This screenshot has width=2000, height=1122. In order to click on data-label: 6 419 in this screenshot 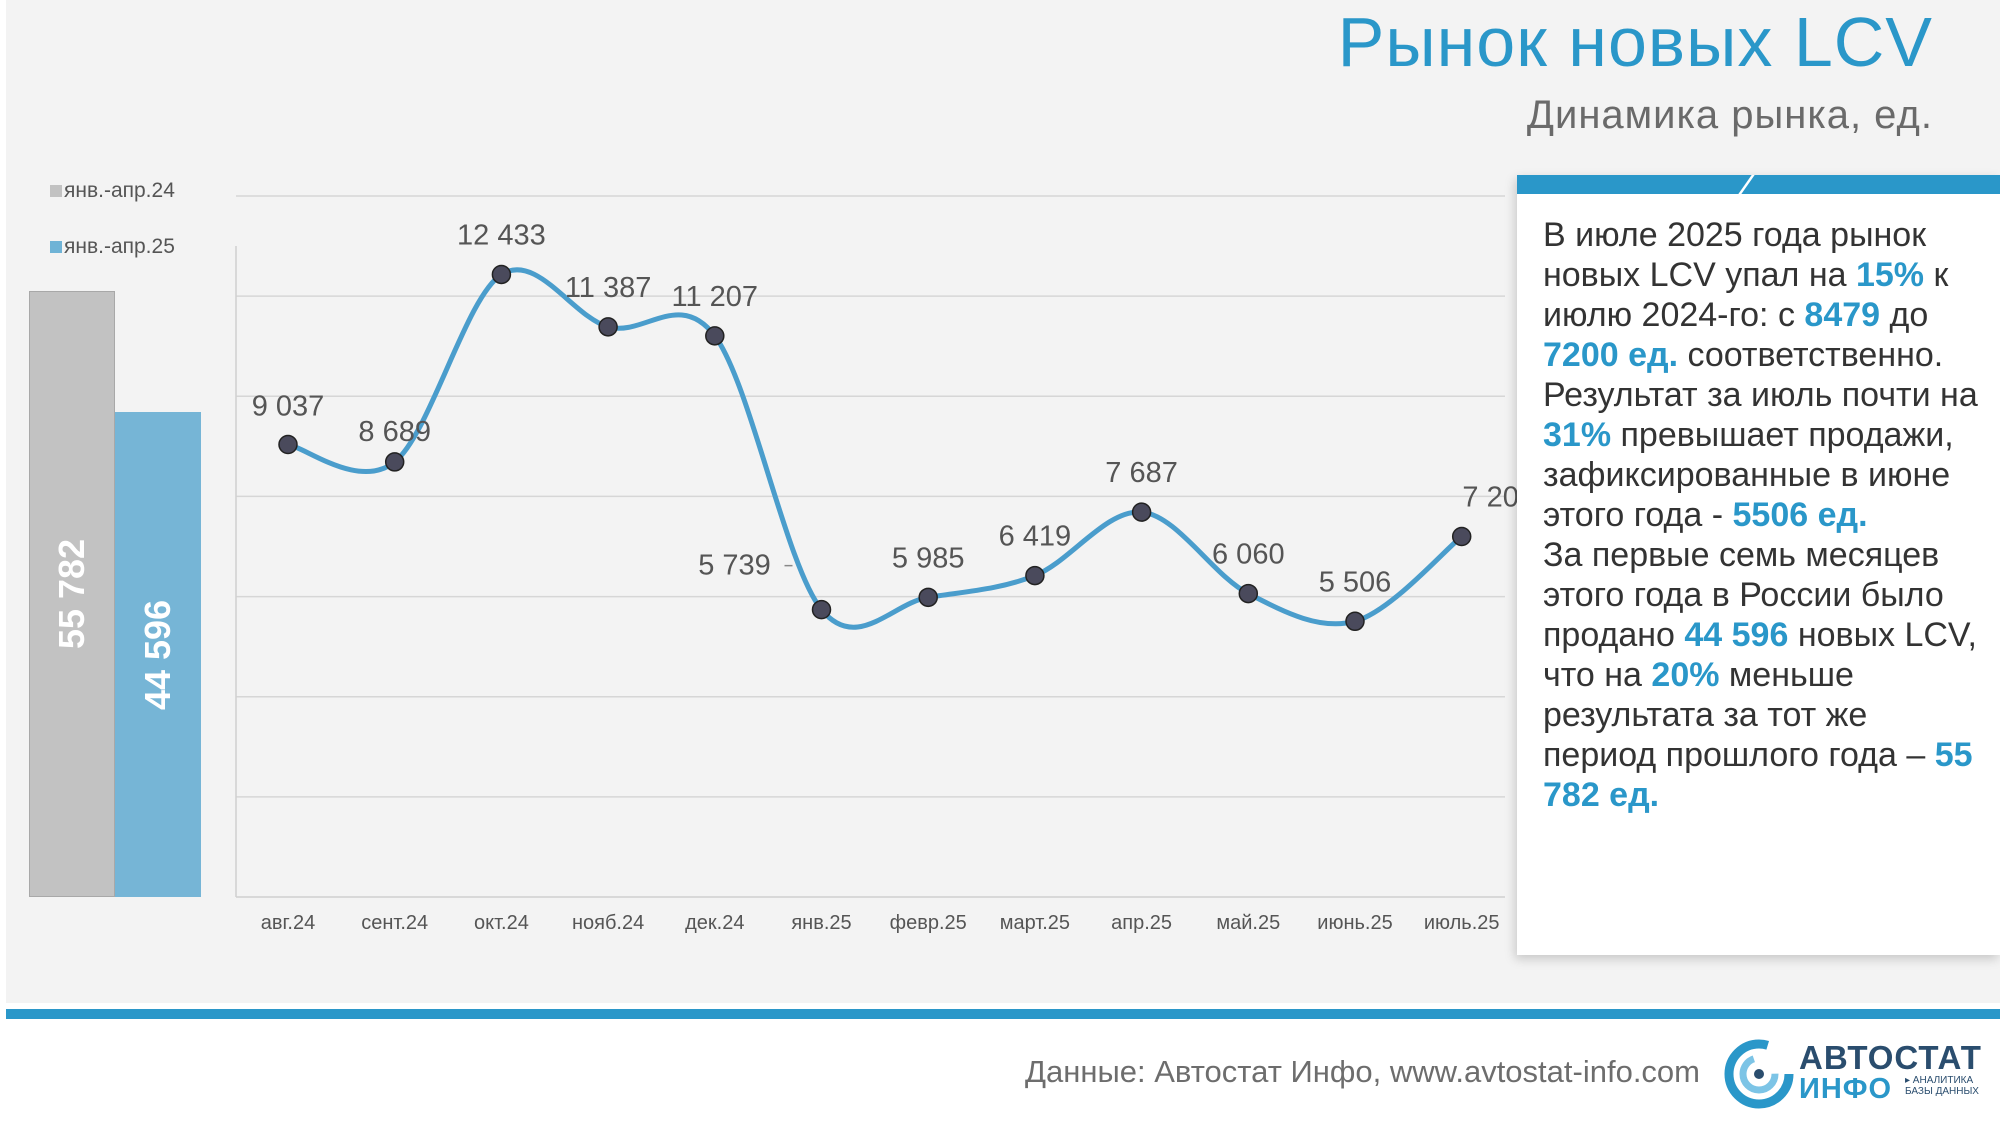, I will do `click(1035, 537)`.